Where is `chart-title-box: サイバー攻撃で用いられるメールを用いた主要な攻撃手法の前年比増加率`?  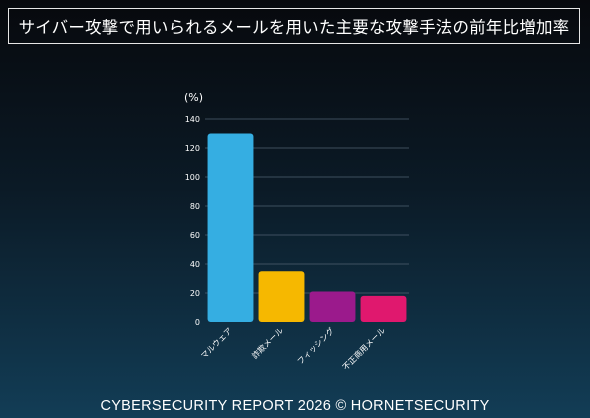
chart-title-box: サイバー攻撃で用いられるメールを用いた主要な攻撃手法の前年比増加率 is located at coordinates (294, 26).